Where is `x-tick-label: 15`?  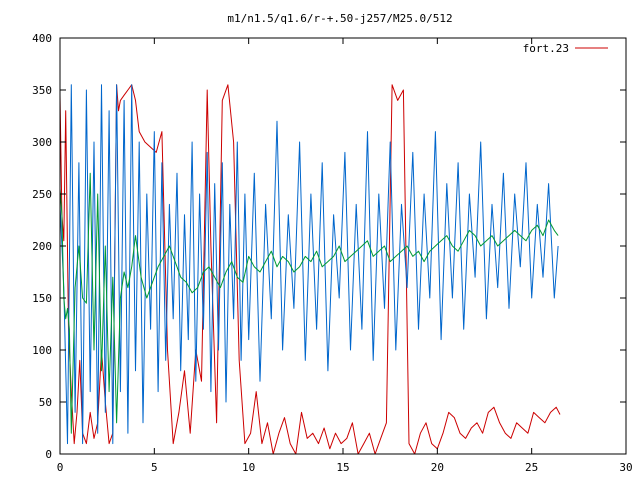
x-tick-label: 15 is located at coordinates (342, 467).